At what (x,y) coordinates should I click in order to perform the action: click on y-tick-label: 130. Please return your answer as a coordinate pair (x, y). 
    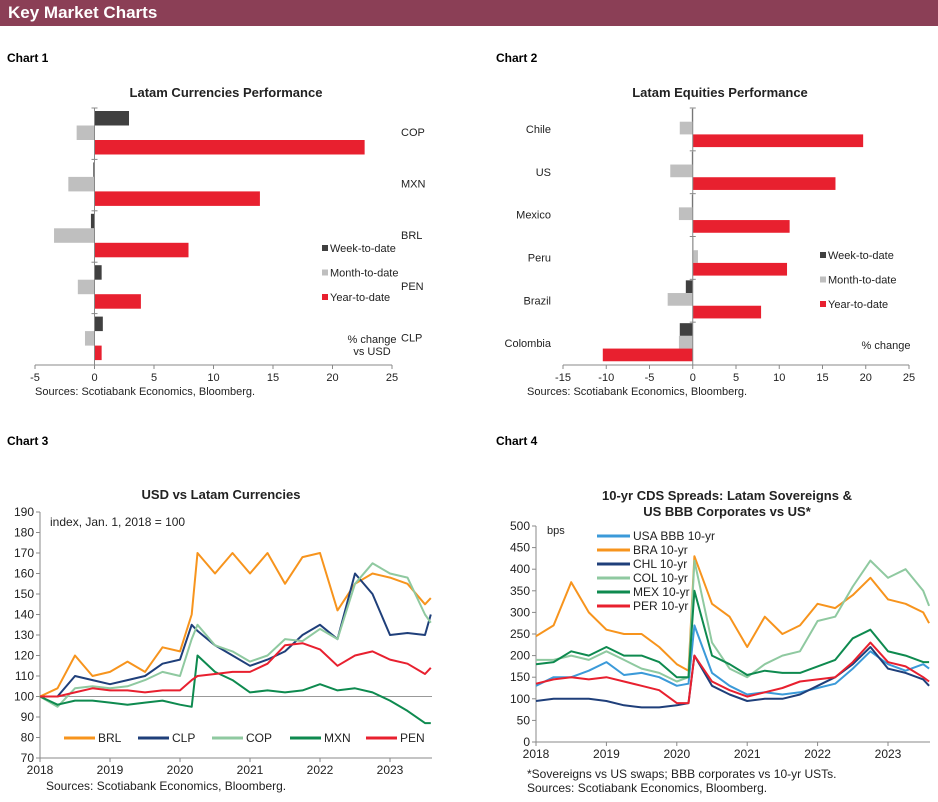
    Looking at the image, I should click on (24, 635).